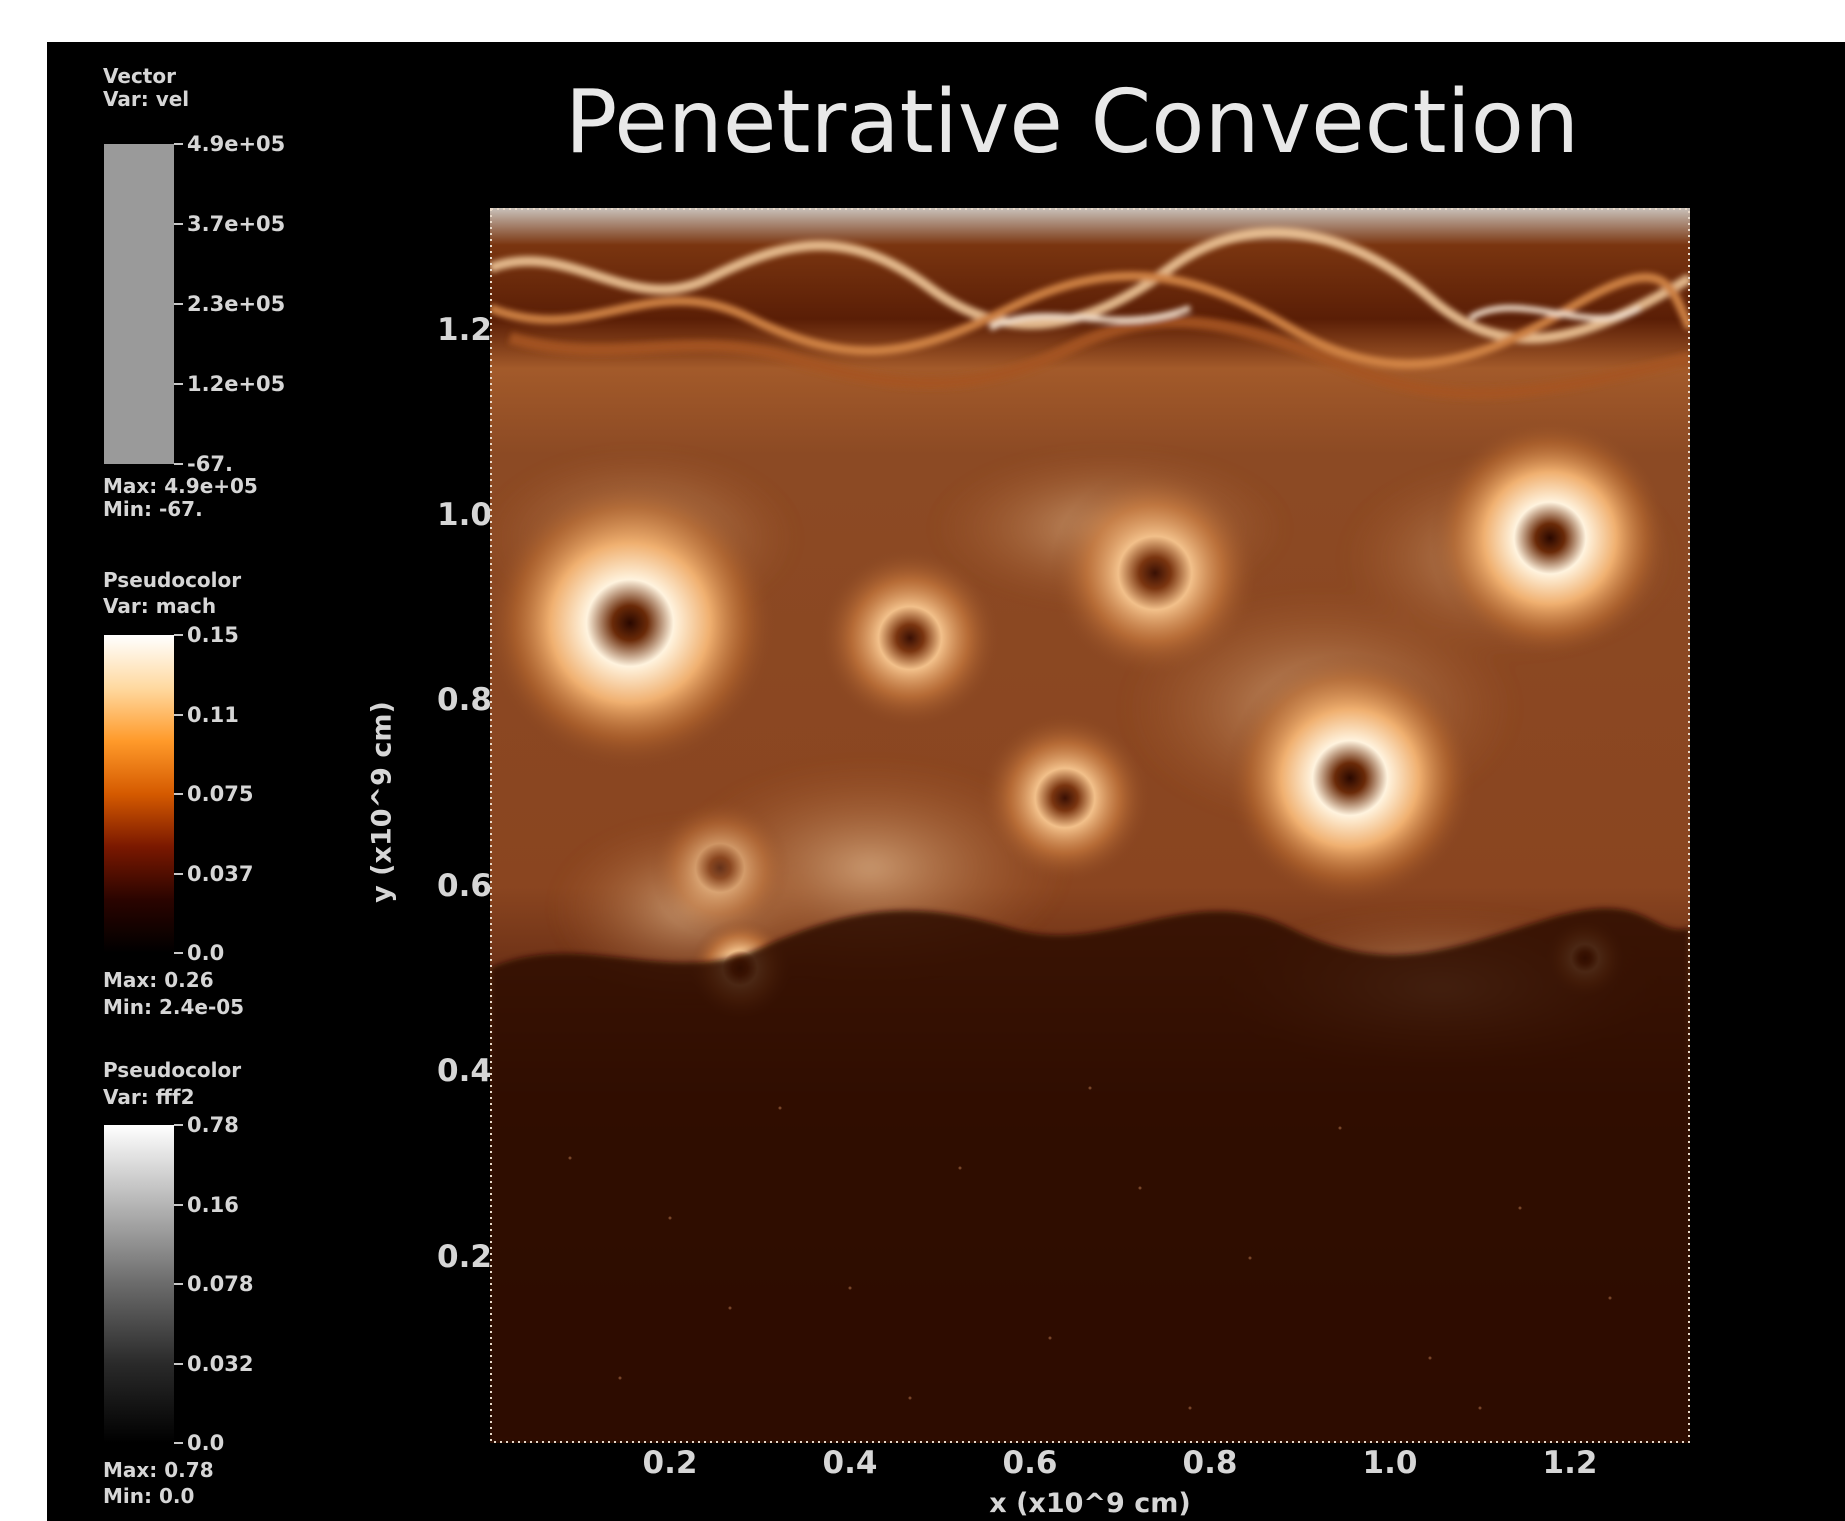 Image resolution: width=1845 pixels, height=1521 pixels. What do you see at coordinates (220, 873) in the screenshot?
I see `colorbar-tick-label: 0.037` at bounding box center [220, 873].